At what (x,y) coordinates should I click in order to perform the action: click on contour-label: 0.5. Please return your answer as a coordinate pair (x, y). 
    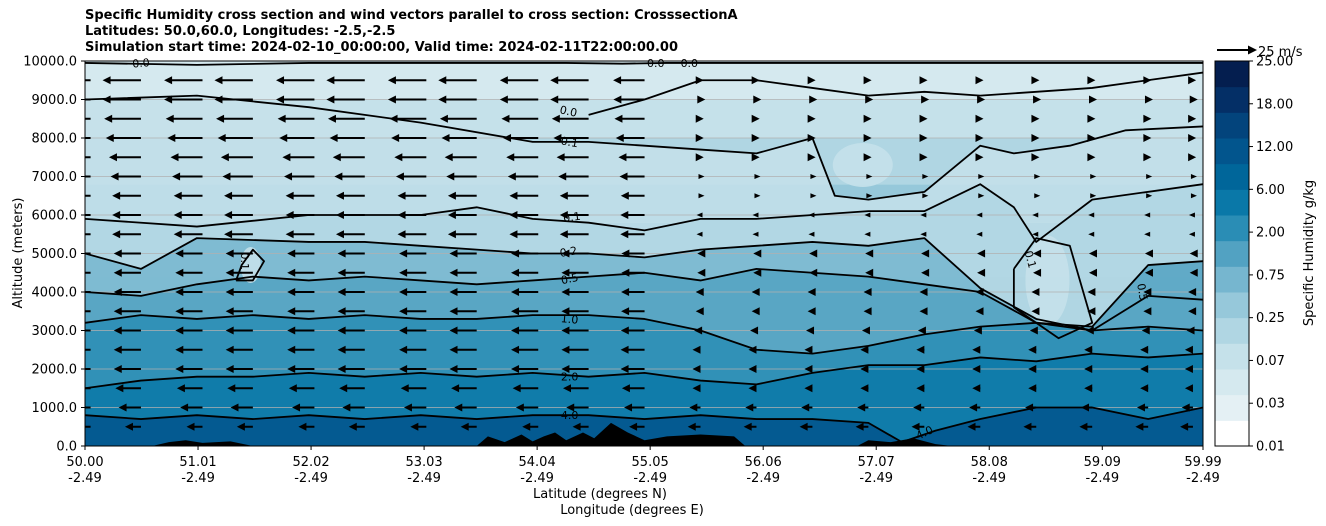
    Looking at the image, I should click on (1142, 291).